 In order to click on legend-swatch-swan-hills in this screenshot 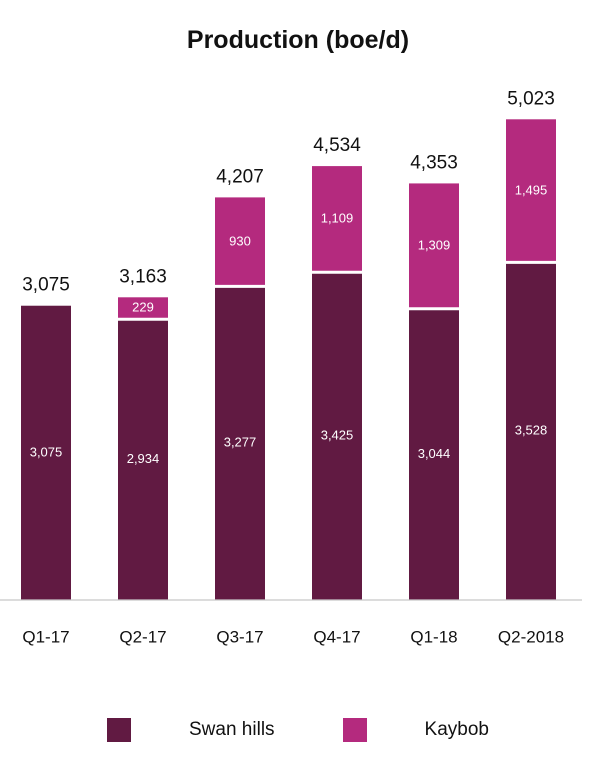, I will do `click(119, 730)`.